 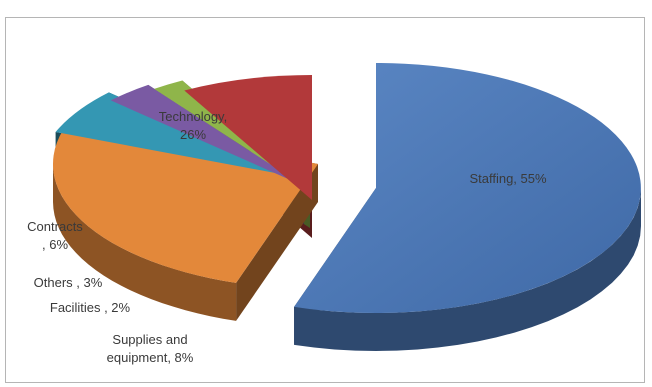 I want to click on data-label-contracts: Contracts, 6%, so click(x=55, y=235).